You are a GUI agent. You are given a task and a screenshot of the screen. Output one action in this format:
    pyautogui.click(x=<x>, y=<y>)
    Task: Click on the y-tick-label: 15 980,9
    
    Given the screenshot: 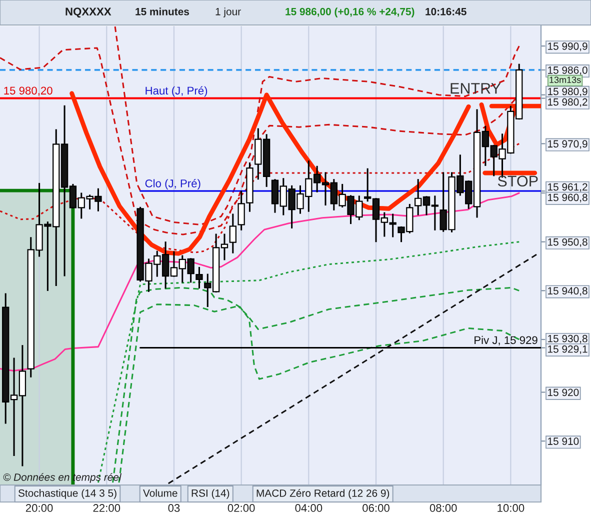 What is the action you would take?
    pyautogui.click(x=568, y=92)
    